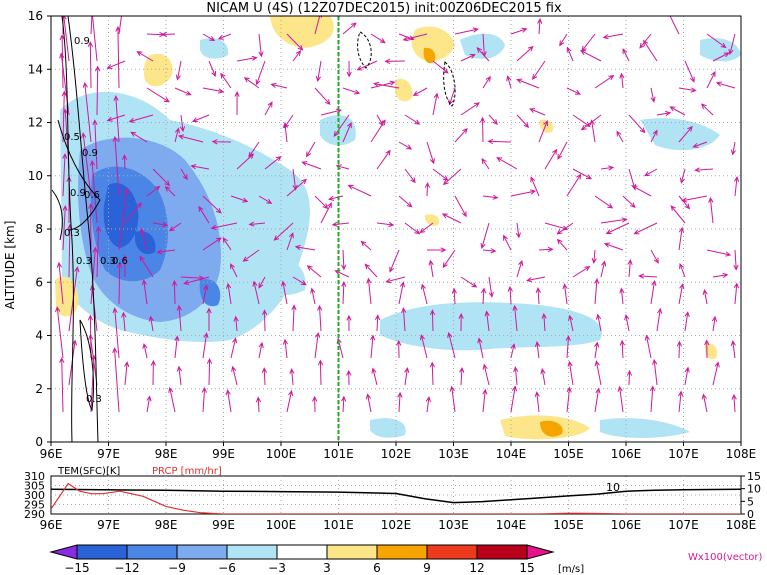  What do you see at coordinates (88, 471) in the screenshot?
I see `series-label-tem: TEM(SFC)[K]` at bounding box center [88, 471].